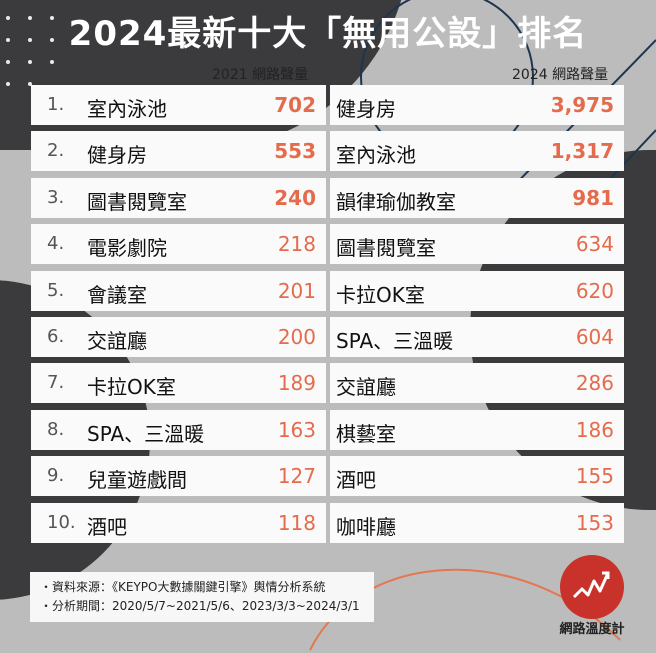  I want to click on facility-name: 兒童遊戲間, so click(137, 480).